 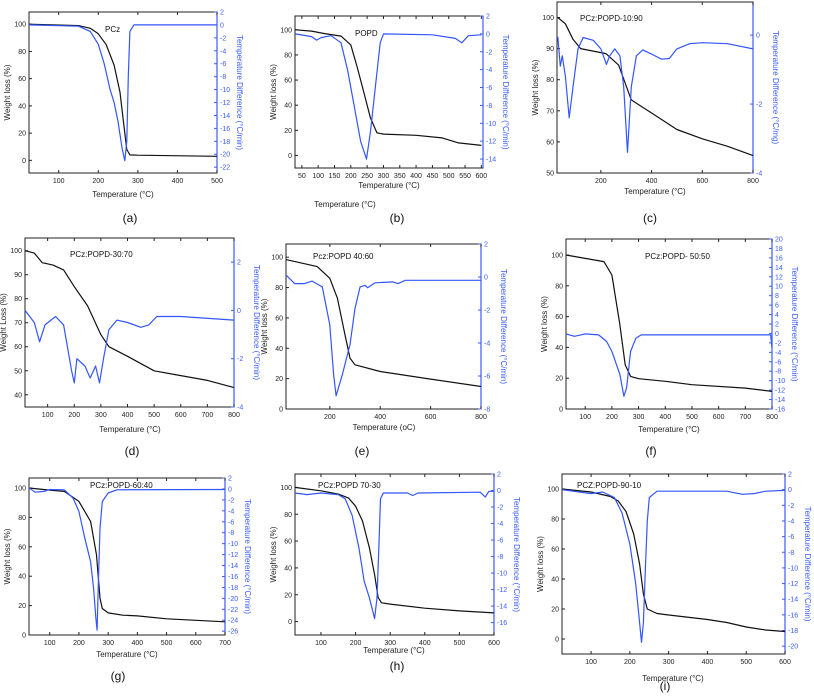 What do you see at coordinates (384, 427) in the screenshot?
I see `x-axis-title: Temperature (oC)` at bounding box center [384, 427].